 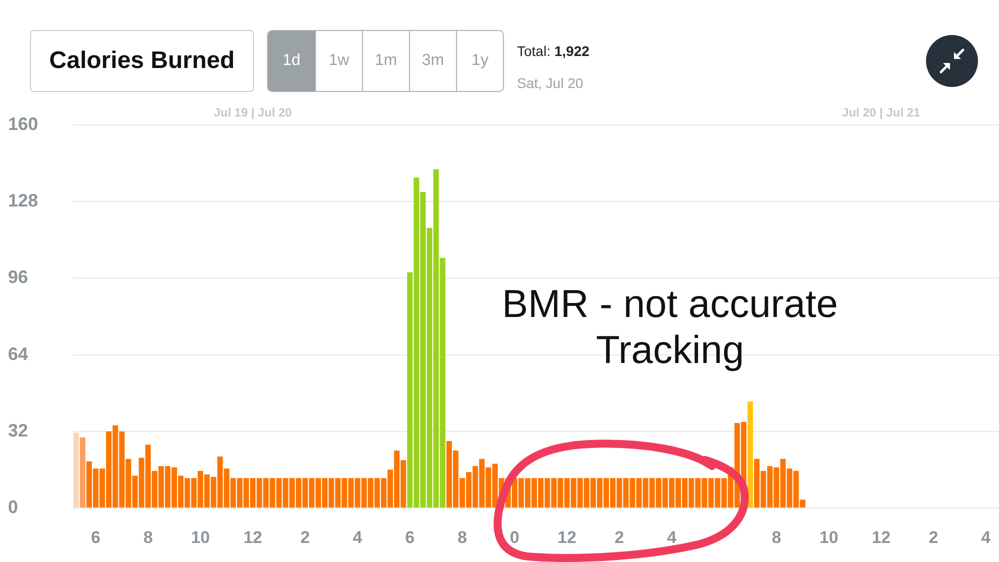 I want to click on period-button: 3m, so click(x=432, y=61).